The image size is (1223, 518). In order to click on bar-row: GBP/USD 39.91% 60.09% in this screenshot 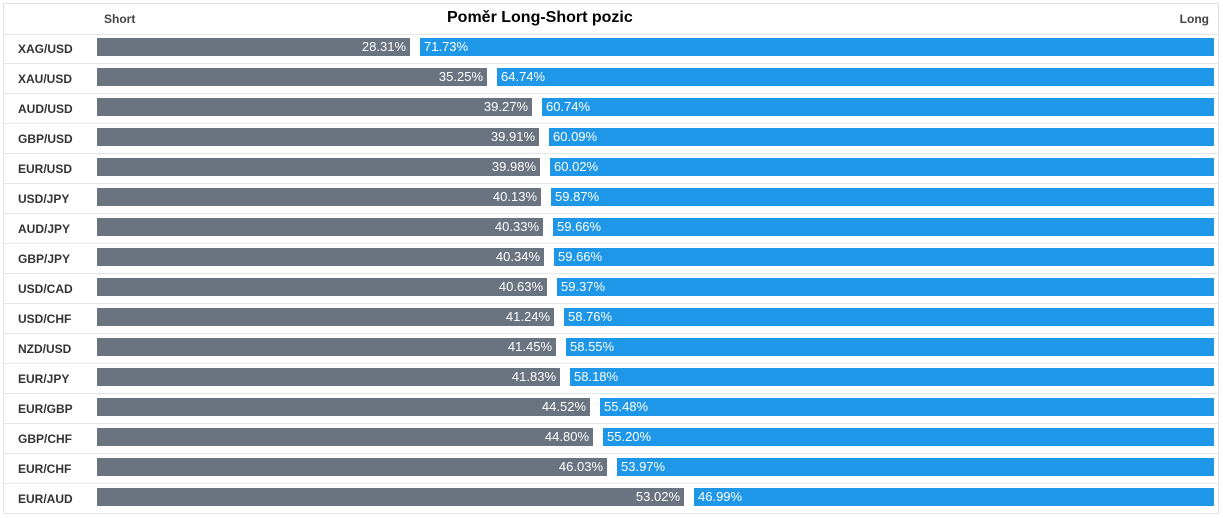, I will do `click(611, 139)`.